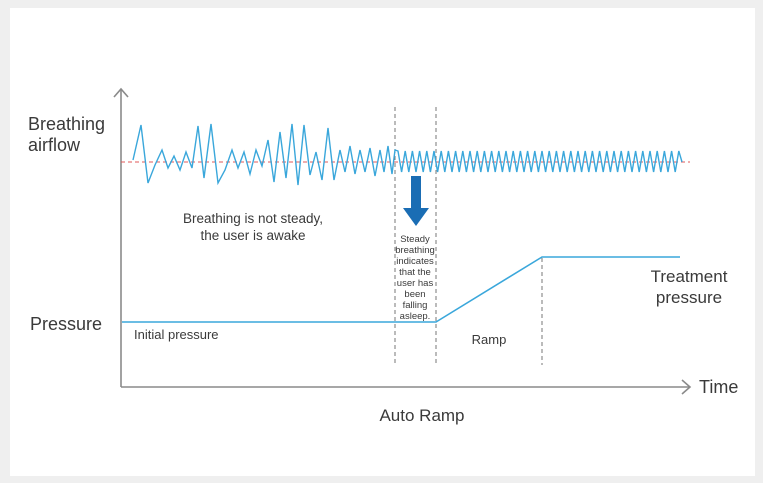  I want to click on steady-note-line: user has, so click(415, 283).